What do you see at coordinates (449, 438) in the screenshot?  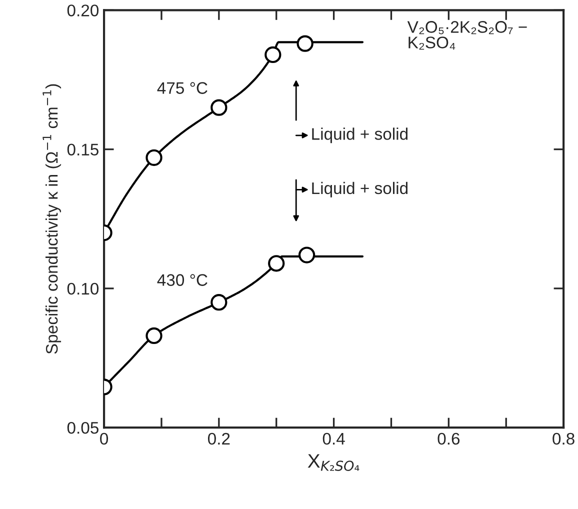 I see `x-tick-label: 0.6` at bounding box center [449, 438].